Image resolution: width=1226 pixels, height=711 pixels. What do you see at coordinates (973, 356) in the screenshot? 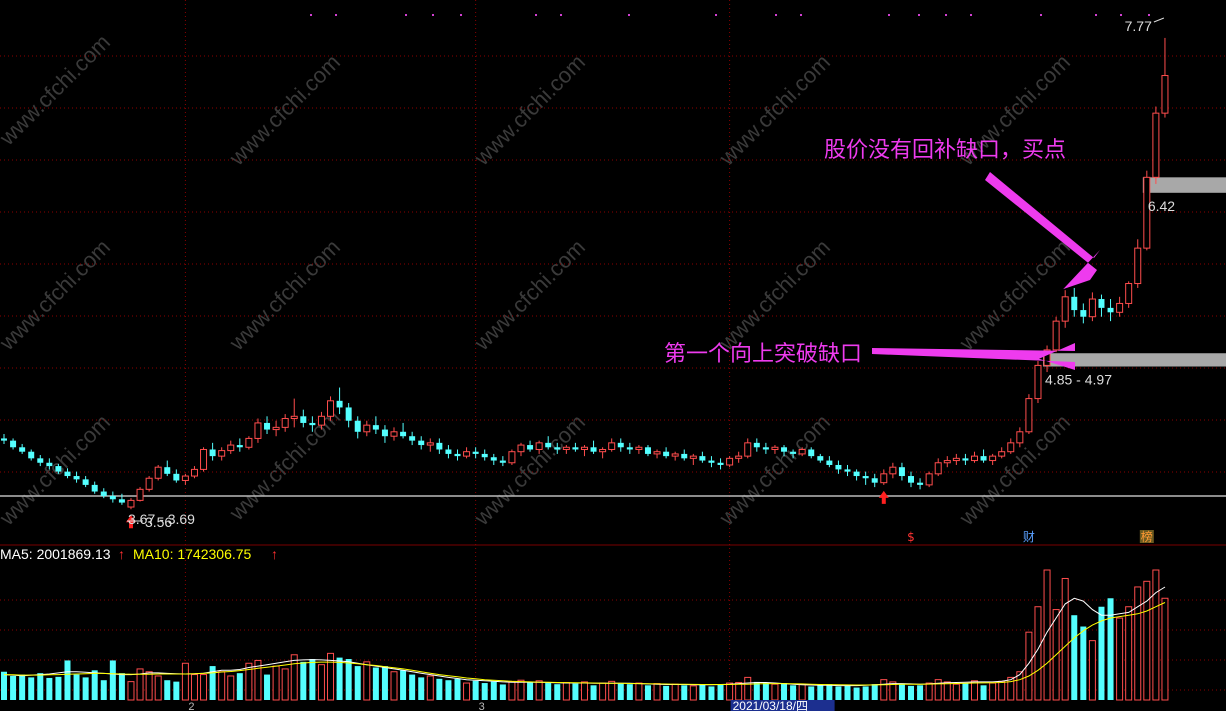
I see `annotation-arrow-icon` at bounding box center [973, 356].